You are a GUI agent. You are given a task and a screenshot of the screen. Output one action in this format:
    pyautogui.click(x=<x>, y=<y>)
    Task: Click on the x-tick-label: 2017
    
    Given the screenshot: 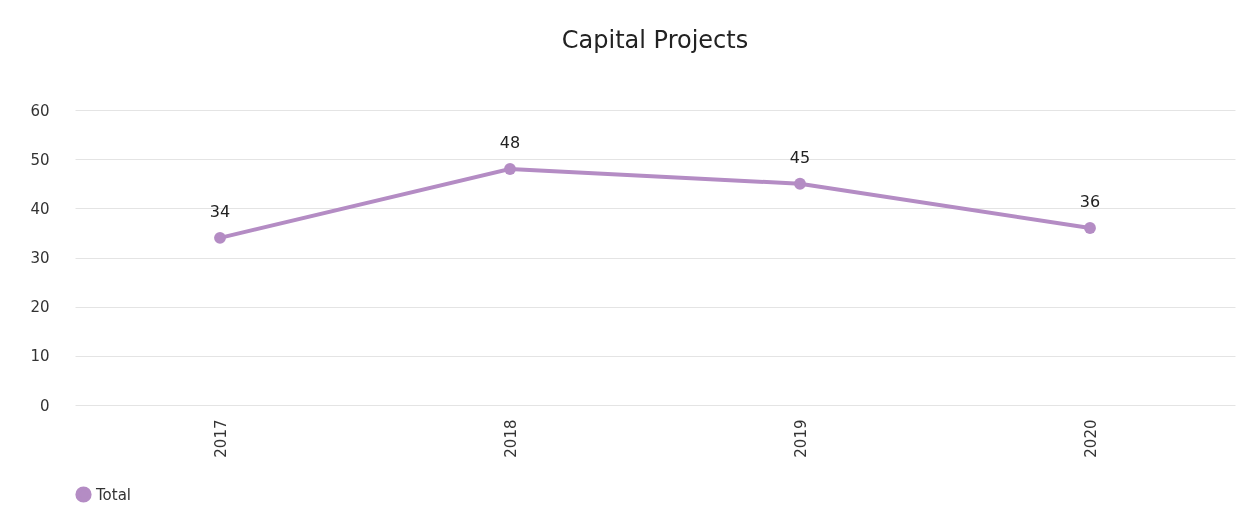 What is the action you would take?
    pyautogui.click(x=220, y=438)
    